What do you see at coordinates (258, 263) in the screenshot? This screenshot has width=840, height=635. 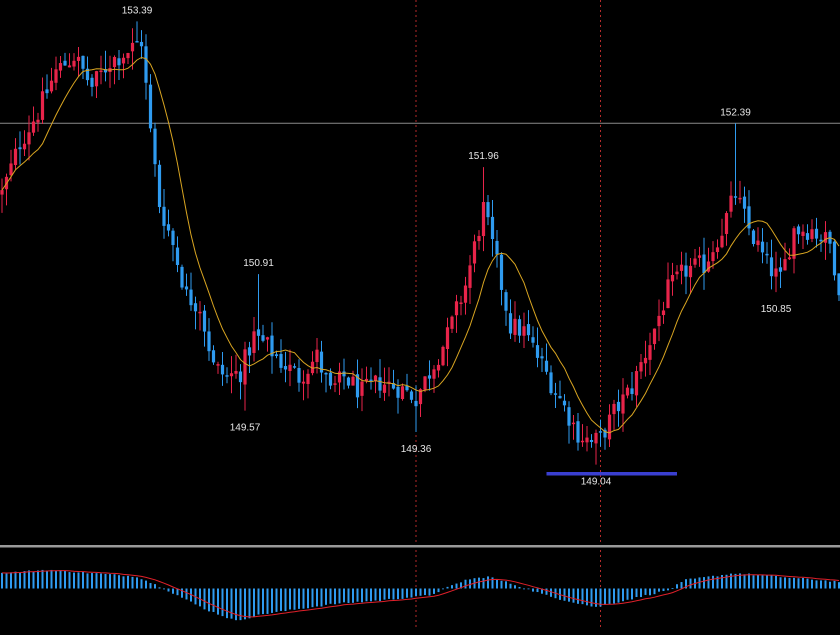 I see `price-label-1: 150.91` at bounding box center [258, 263].